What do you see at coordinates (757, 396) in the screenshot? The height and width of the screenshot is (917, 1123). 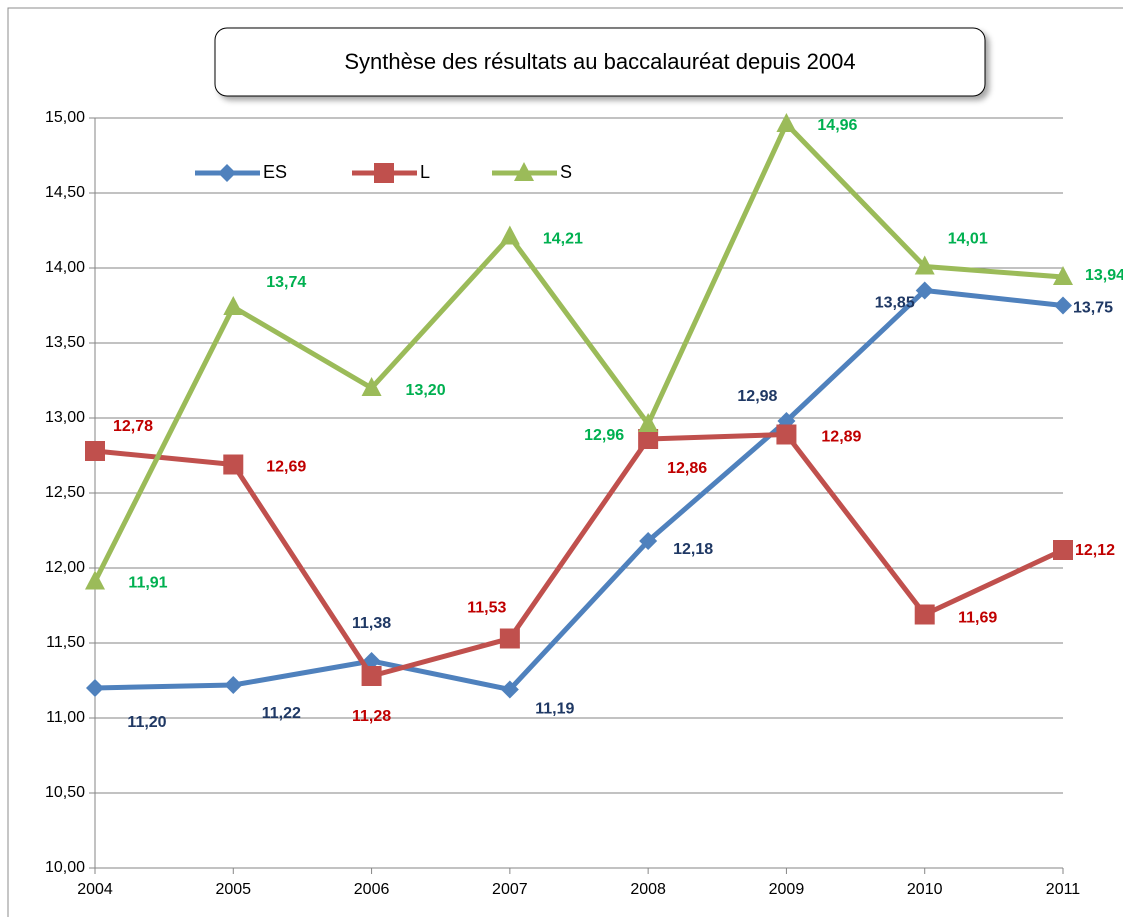 I see `value-label: 12,98` at bounding box center [757, 396].